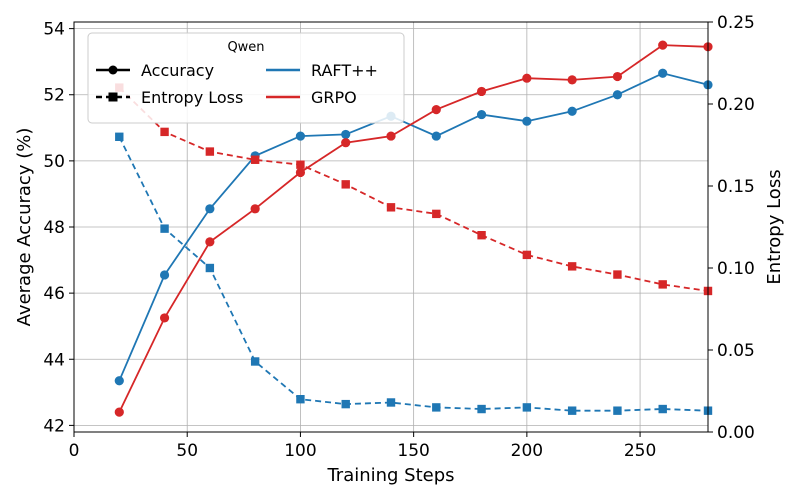 This screenshot has width=800, height=500. I want to click on left-y-tick-label: 52, so click(54, 96).